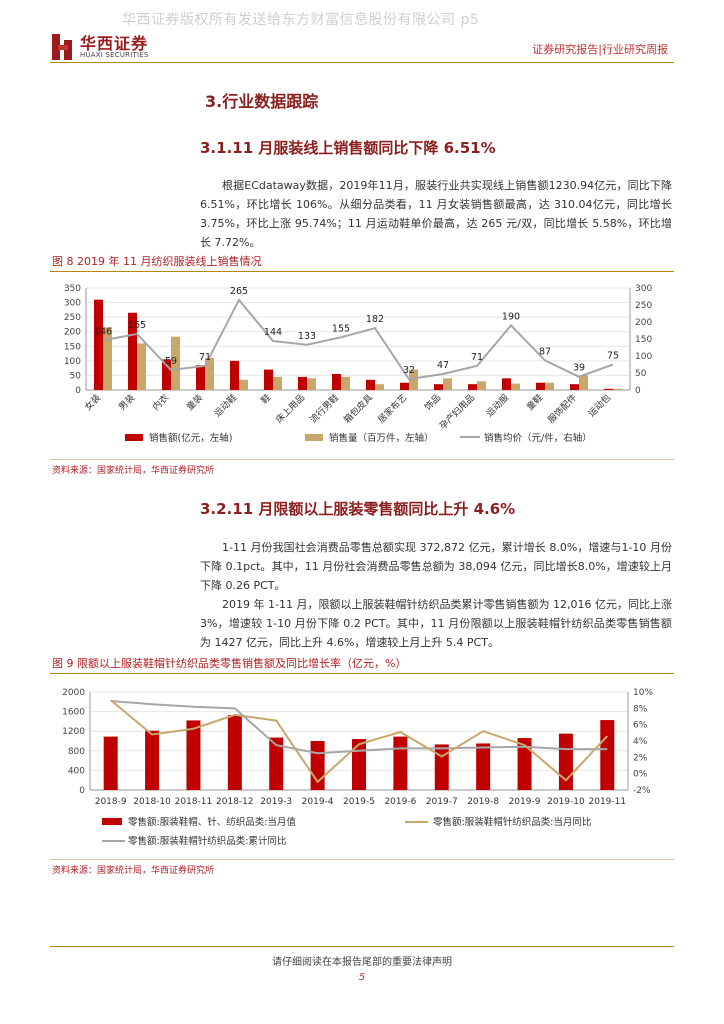 The width and height of the screenshot is (724, 1024). What do you see at coordinates (72, 289) in the screenshot?
I see `y-left-tick-label: 350` at bounding box center [72, 289].